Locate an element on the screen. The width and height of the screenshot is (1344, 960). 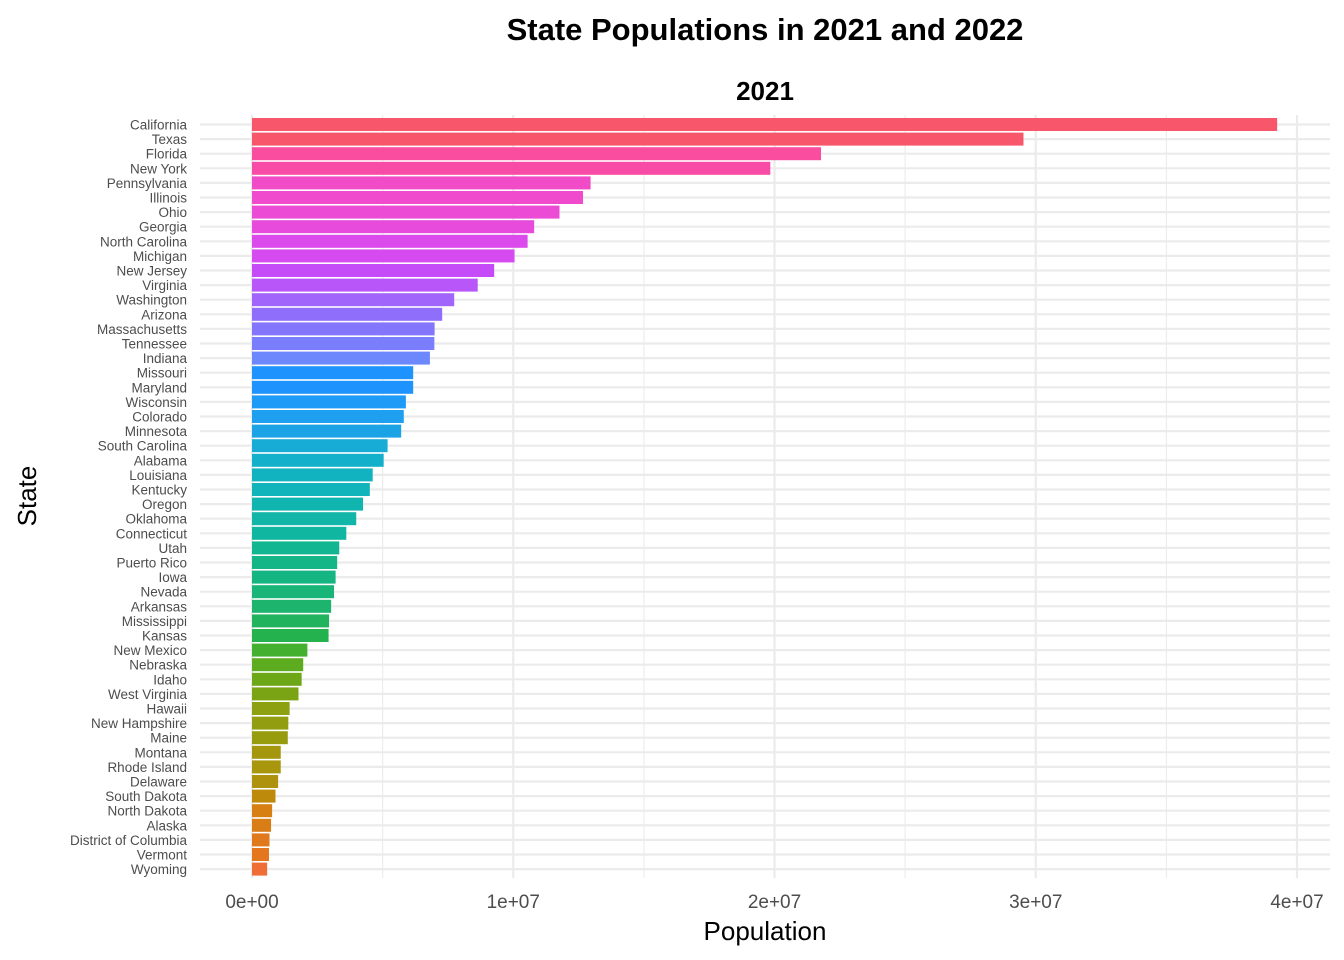
state-label: Tennessee is located at coordinates (154, 344).